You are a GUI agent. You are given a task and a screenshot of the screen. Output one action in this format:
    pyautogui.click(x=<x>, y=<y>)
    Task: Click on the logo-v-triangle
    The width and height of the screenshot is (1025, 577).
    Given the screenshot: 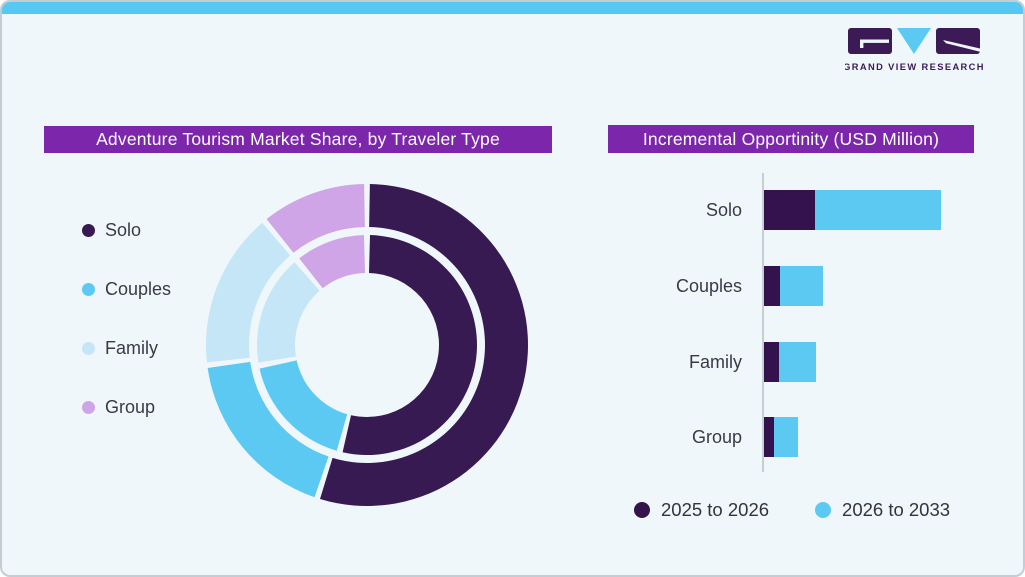 What is the action you would take?
    pyautogui.click(x=914, y=41)
    